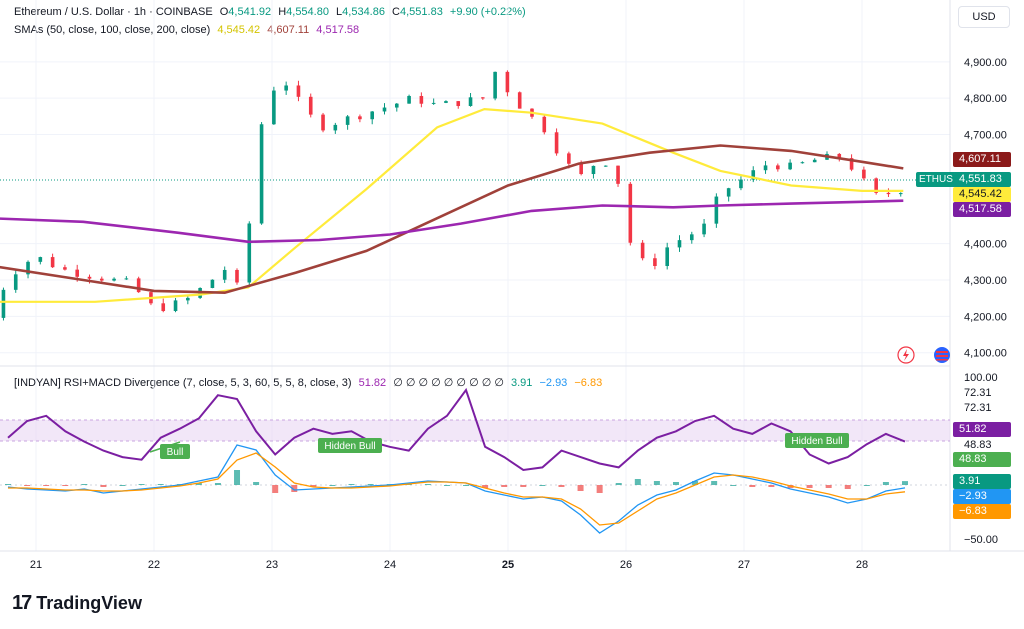 This screenshot has height=629, width=1024. I want to click on ethusd-tag: ETHUSD, so click(938, 179).